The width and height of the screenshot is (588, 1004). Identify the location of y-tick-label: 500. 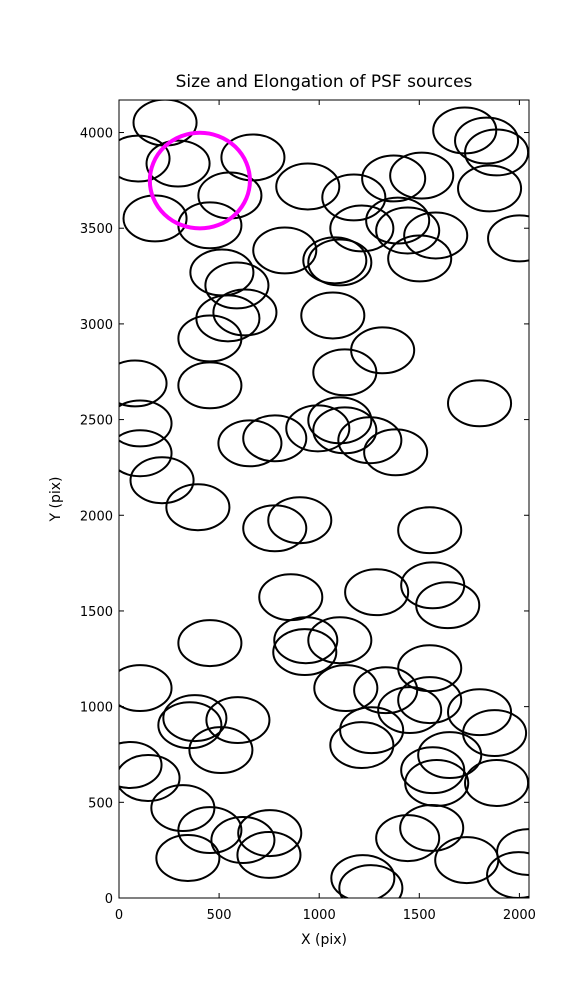
(100, 803).